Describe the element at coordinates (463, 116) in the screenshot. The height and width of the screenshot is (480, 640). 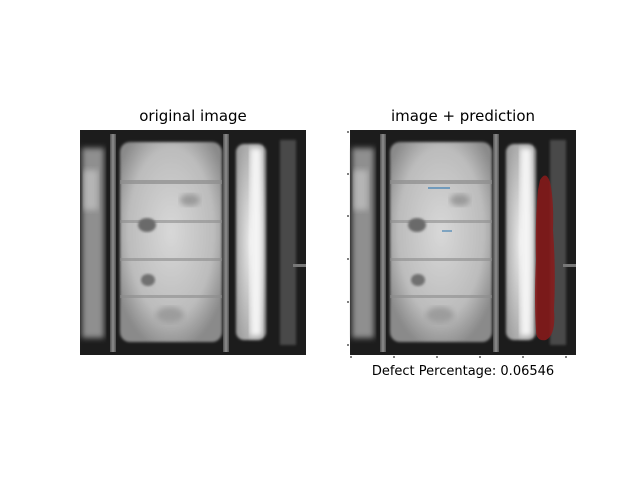
I see `prediction-image-title: image + prediction` at that location.